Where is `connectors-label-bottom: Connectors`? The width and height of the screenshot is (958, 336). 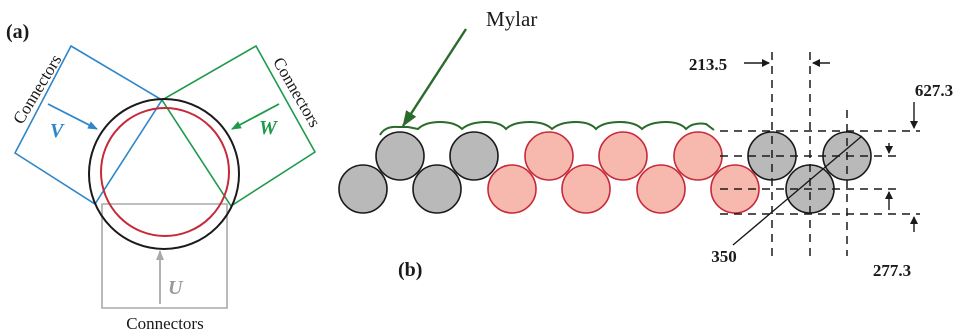
connectors-label-bottom: Connectors is located at coordinates (164, 323).